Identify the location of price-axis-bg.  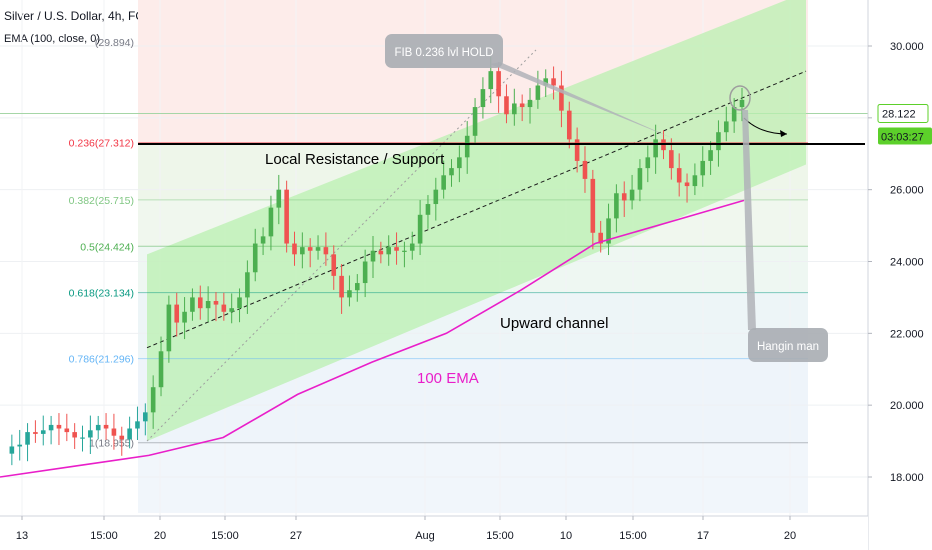
(900, 275).